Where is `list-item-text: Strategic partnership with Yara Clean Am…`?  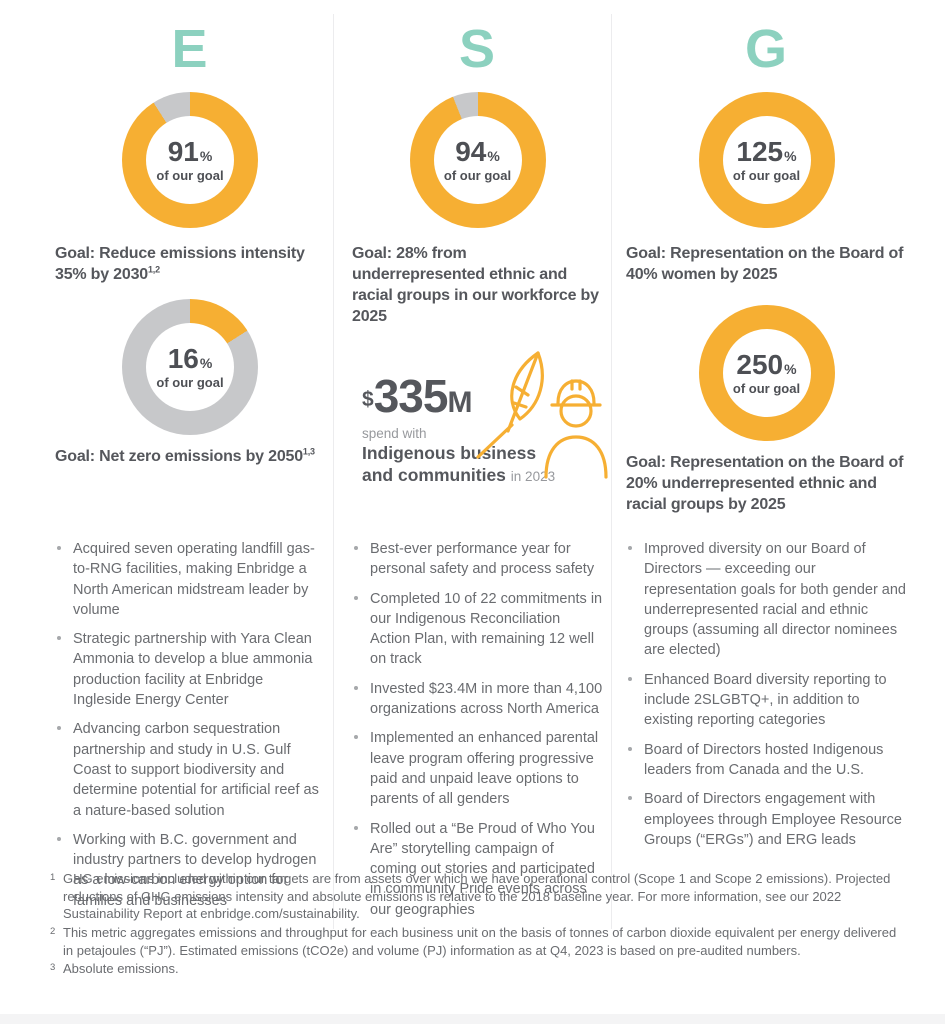 list-item-text: Strategic partnership with Yara Clean Am… is located at coordinates (193, 670).